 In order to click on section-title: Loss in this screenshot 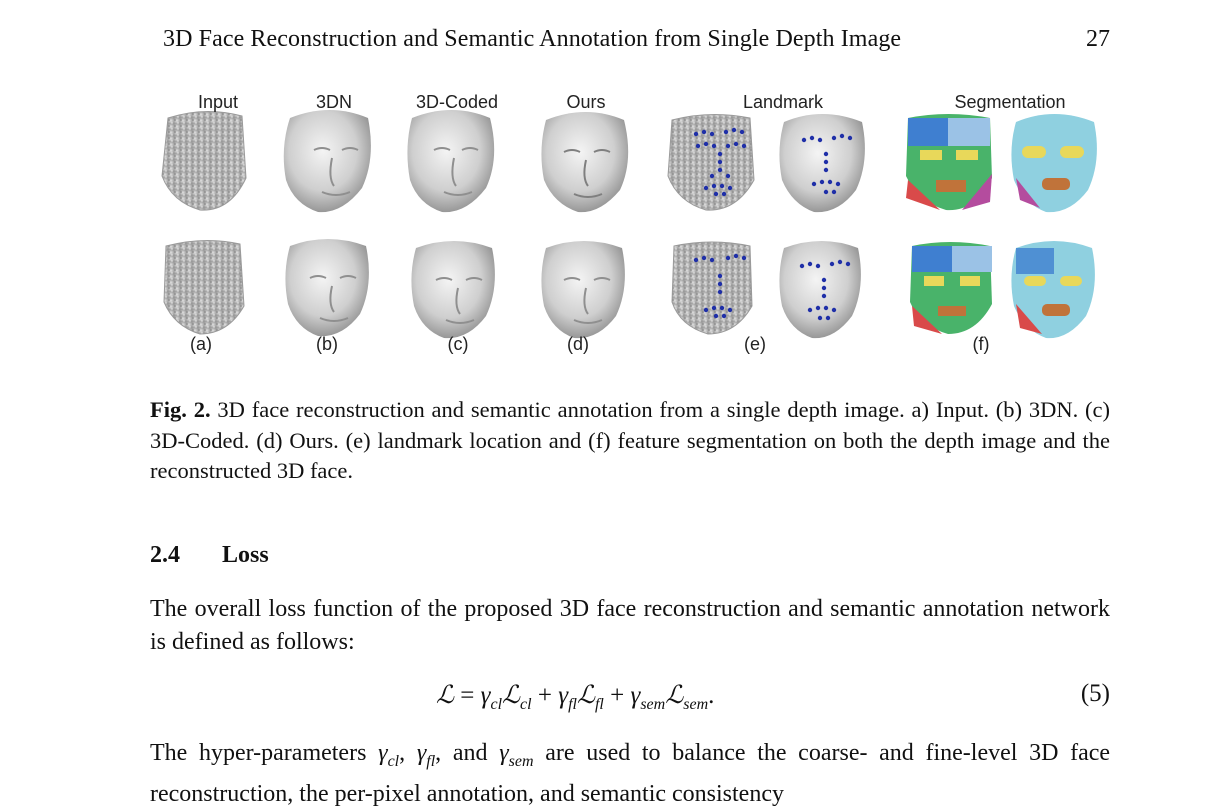, I will do `click(245, 555)`.